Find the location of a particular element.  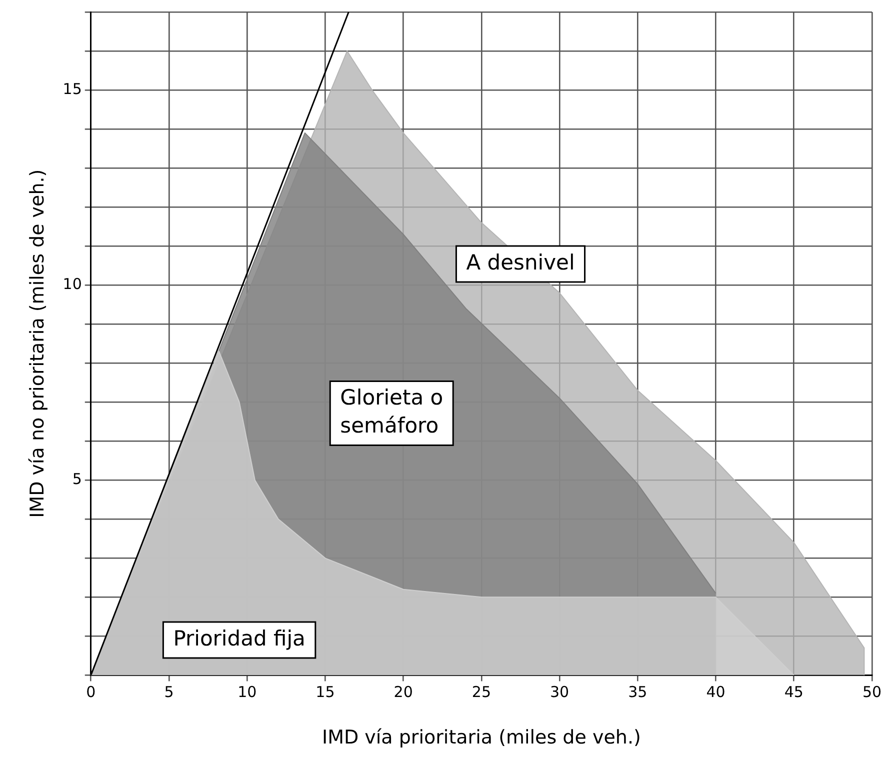

y-tick-label: 10 is located at coordinates (72, 283).